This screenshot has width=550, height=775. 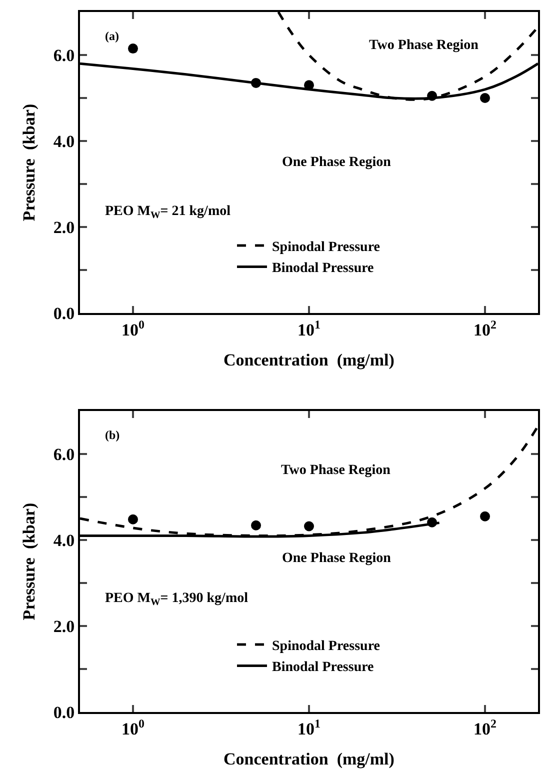 What do you see at coordinates (112, 435) in the screenshot?
I see `annotation: (b)` at bounding box center [112, 435].